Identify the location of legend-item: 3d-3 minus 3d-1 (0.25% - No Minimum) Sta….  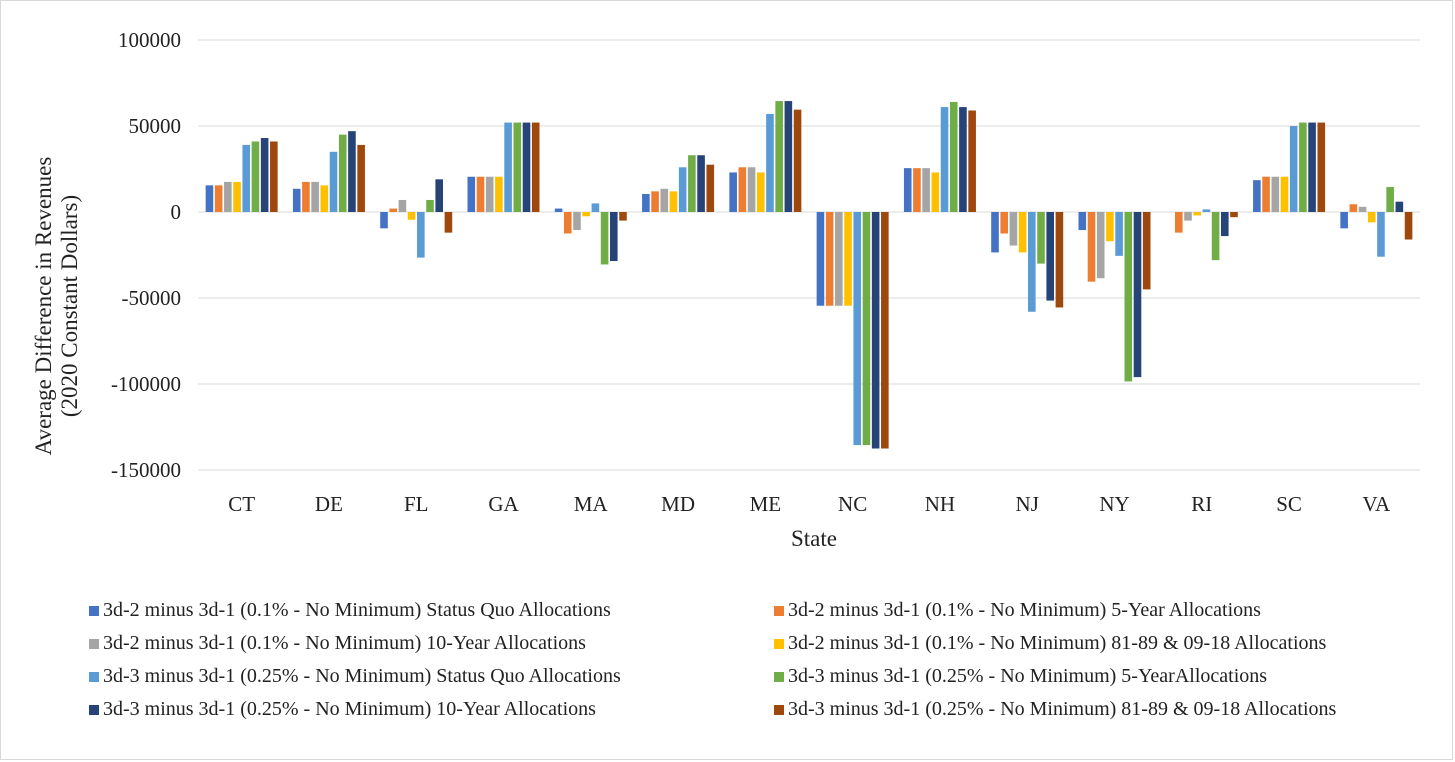
(355, 676).